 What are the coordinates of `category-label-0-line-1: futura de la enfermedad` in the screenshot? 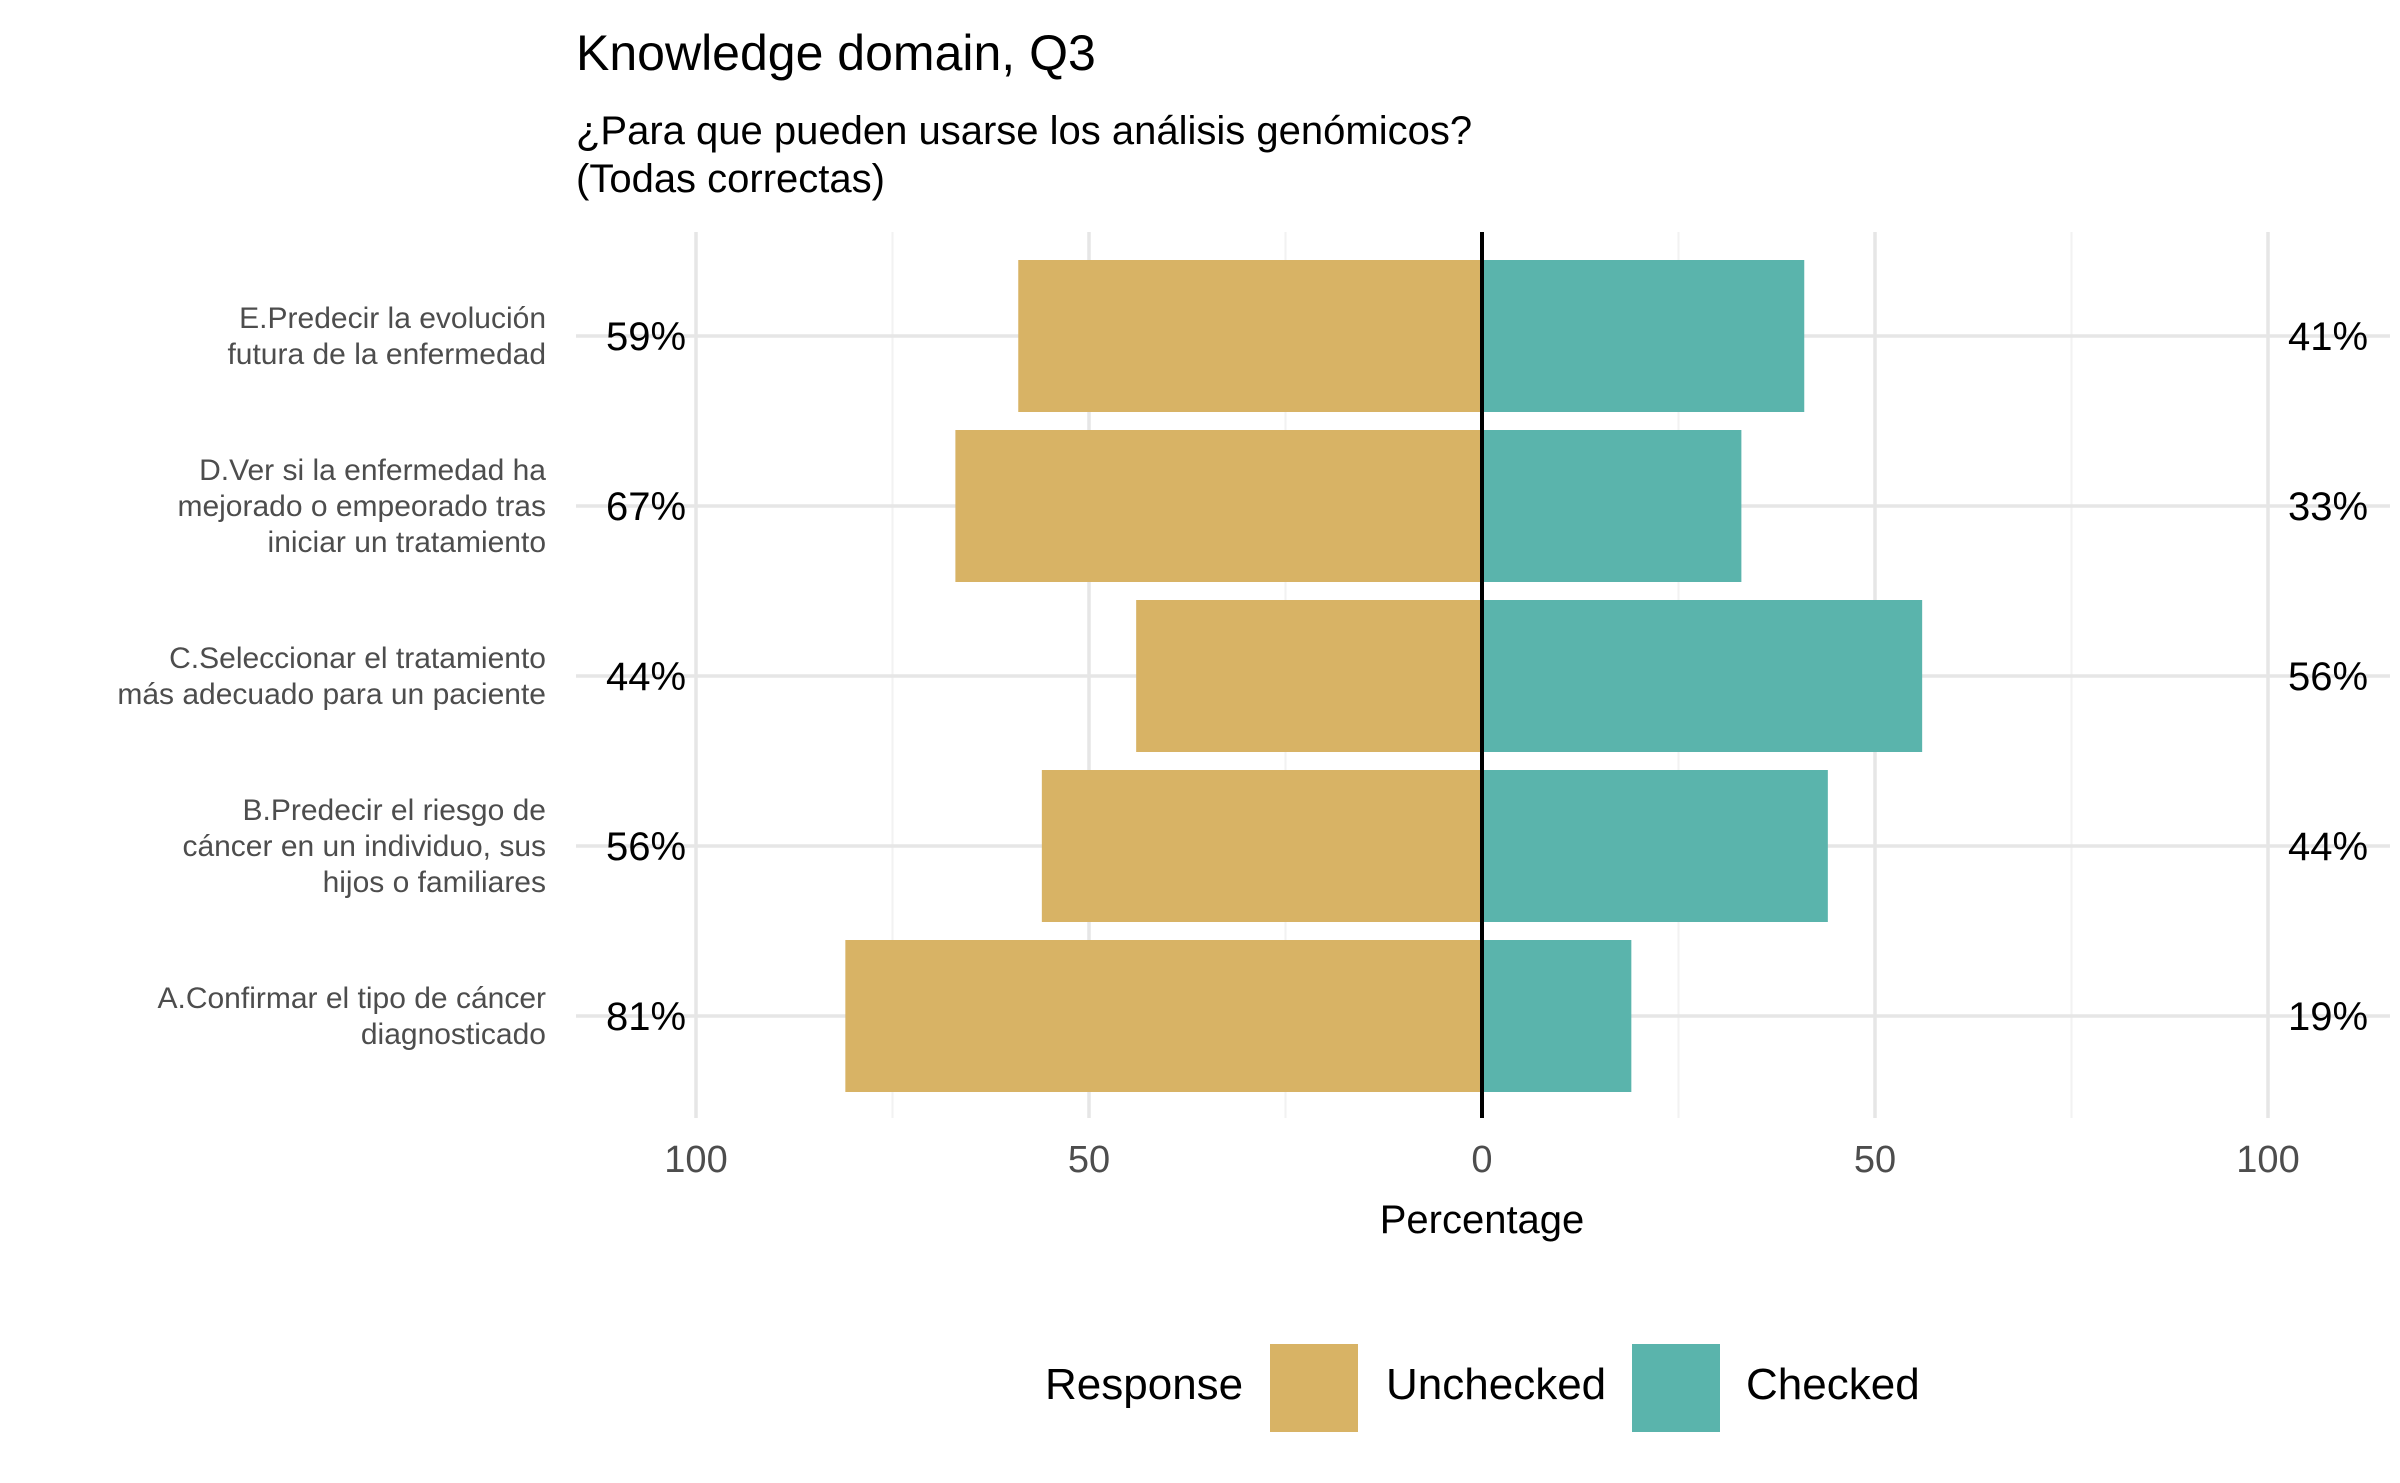 It's located at (386, 354).